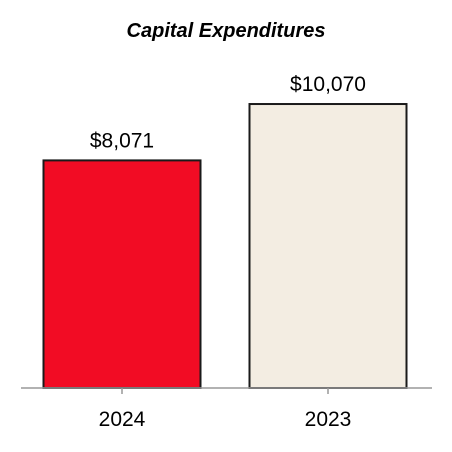 The height and width of the screenshot is (452, 452). What do you see at coordinates (122, 419) in the screenshot?
I see `x-tick-label-2024: 2024` at bounding box center [122, 419].